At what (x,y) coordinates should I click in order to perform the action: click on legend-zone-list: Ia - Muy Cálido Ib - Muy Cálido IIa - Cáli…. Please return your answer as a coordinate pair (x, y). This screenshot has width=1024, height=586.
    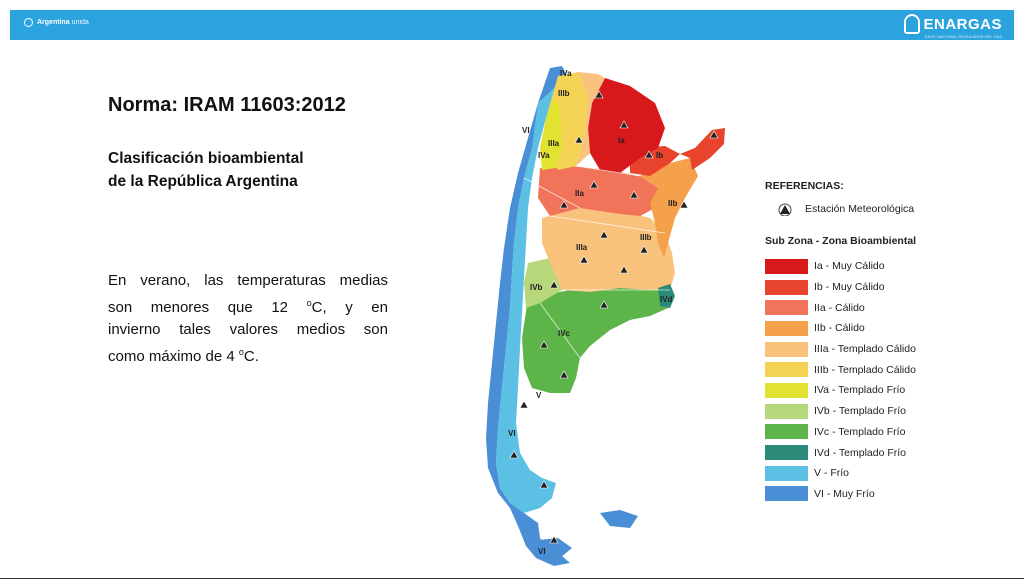
    Looking at the image, I should click on (870, 380).